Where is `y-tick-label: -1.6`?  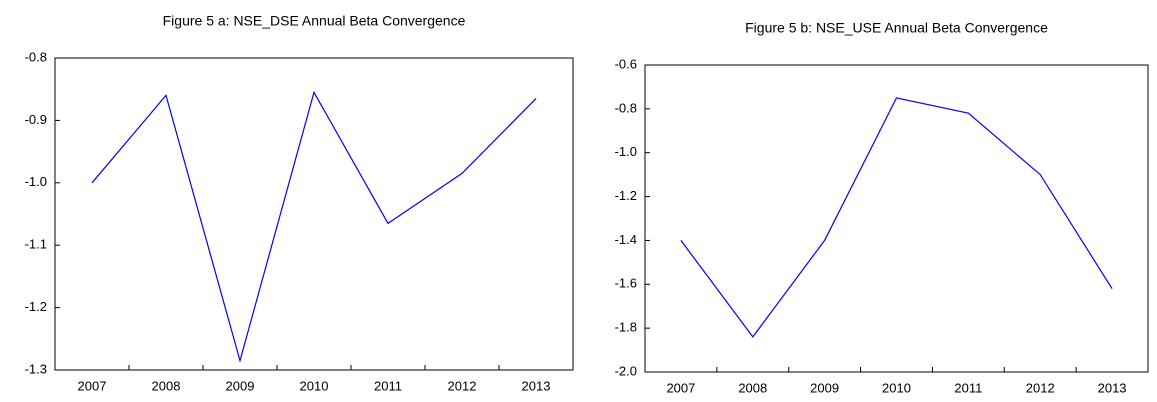
y-tick-label: -1.6 is located at coordinates (626, 283).